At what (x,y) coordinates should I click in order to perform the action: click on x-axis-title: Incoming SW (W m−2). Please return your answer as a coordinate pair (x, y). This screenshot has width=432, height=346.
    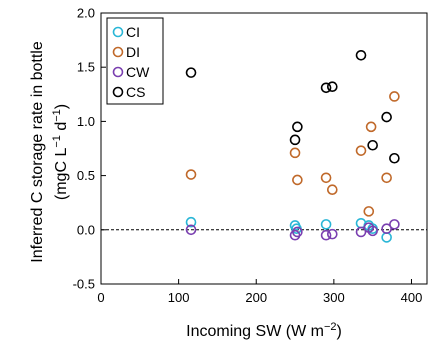
    Looking at the image, I should click on (264, 330).